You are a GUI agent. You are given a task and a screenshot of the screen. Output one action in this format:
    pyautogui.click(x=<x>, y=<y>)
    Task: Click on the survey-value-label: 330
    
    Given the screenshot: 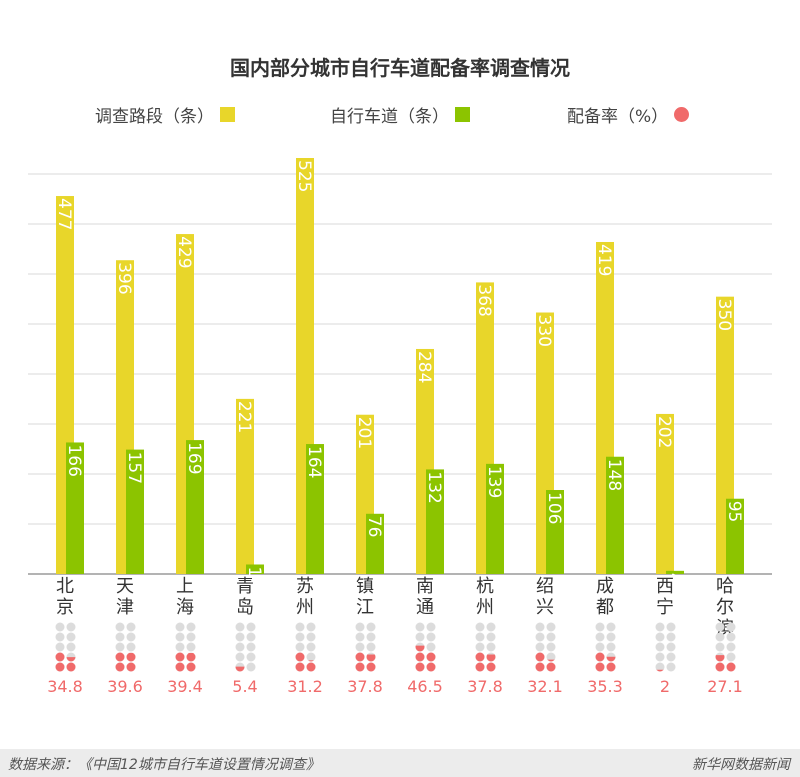 What is the action you would take?
    pyautogui.click(x=544, y=331)
    